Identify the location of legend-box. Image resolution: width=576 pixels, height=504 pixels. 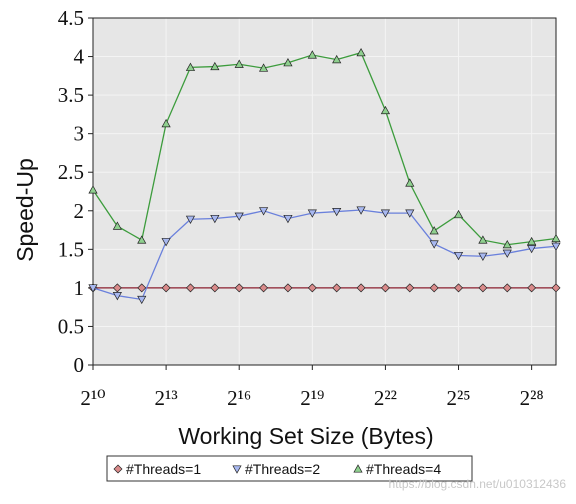
(289, 468).